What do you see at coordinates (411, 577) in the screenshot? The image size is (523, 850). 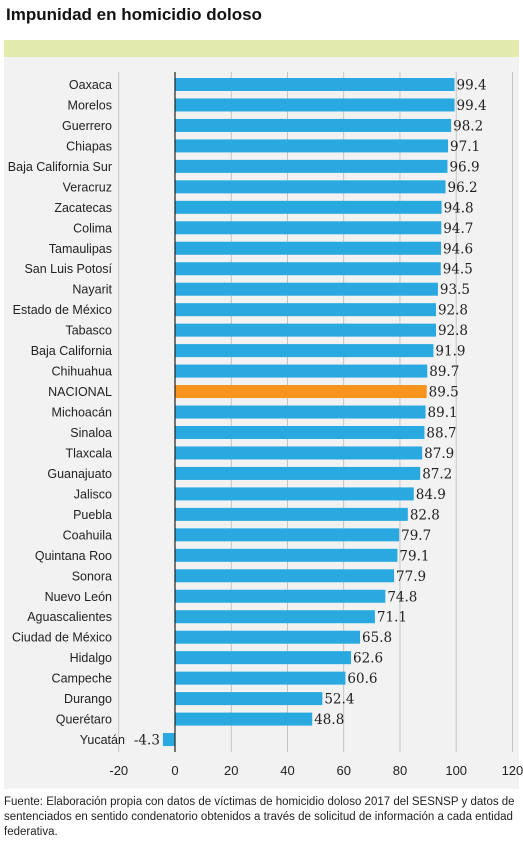 I see `value-label: 77.9` at bounding box center [411, 577].